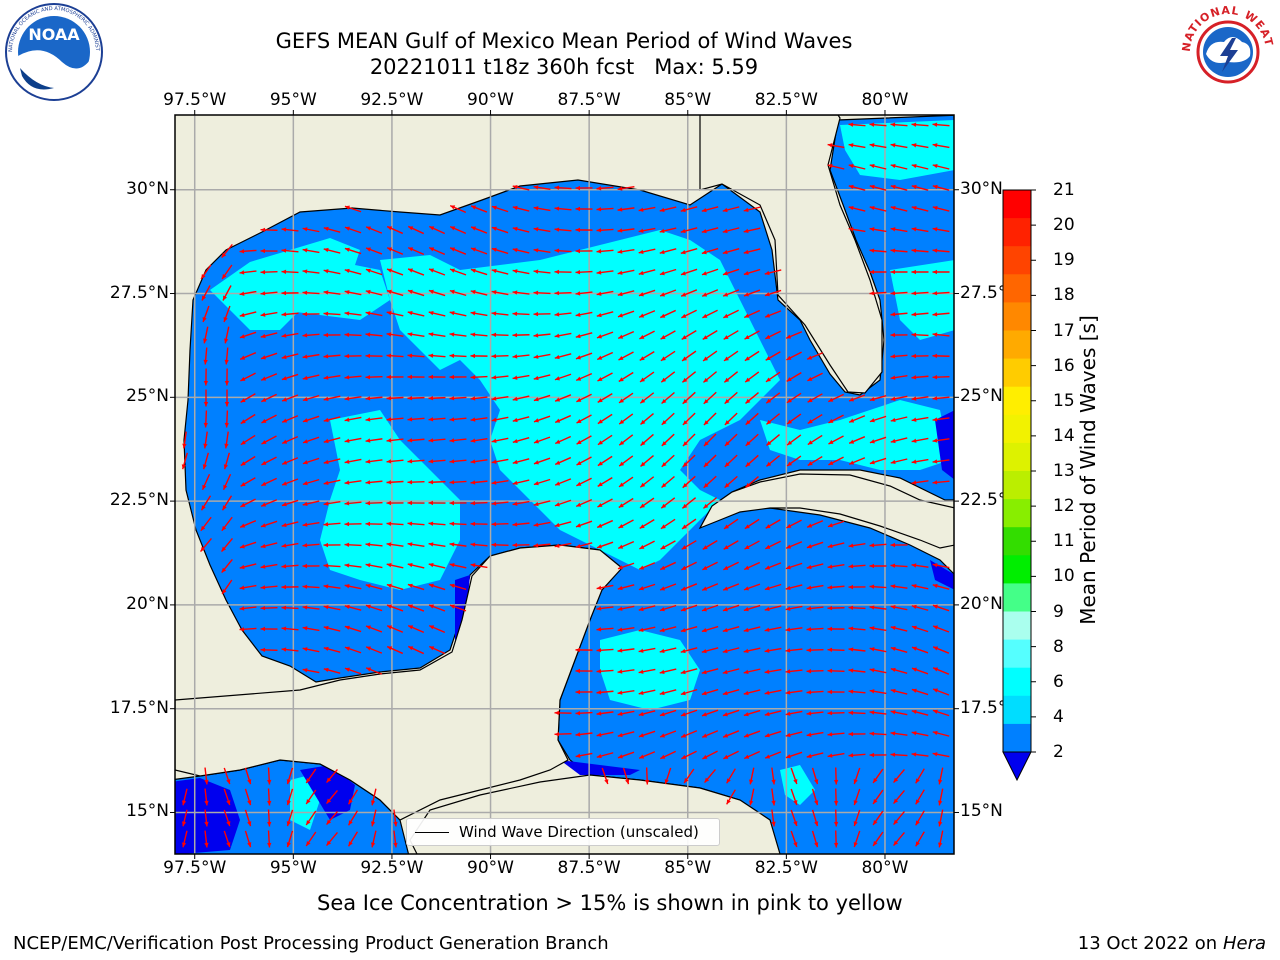 The height and width of the screenshot is (960, 1280). What do you see at coordinates (1064, 576) in the screenshot?
I see `colorbar-tick-label: 10` at bounding box center [1064, 576].